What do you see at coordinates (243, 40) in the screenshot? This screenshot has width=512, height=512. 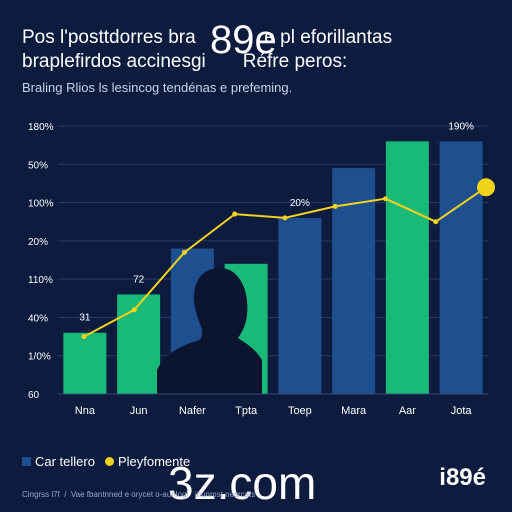 I see `overlay-text: 89e` at bounding box center [243, 40].